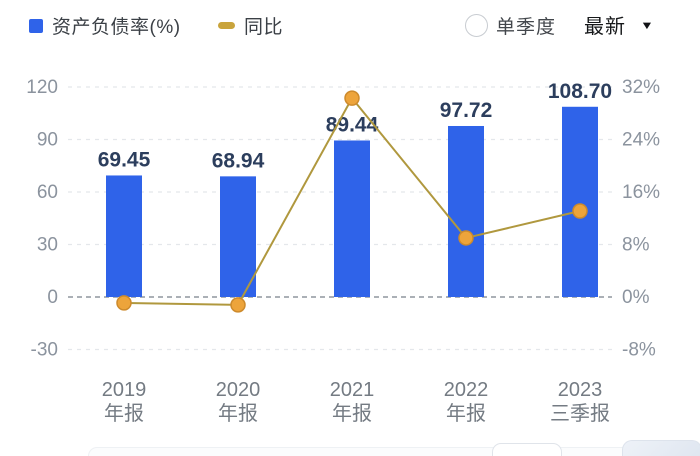 Image resolution: width=700 pixels, height=456 pixels. What do you see at coordinates (238, 305) in the screenshot?
I see `yoy-point-2020` at bounding box center [238, 305].